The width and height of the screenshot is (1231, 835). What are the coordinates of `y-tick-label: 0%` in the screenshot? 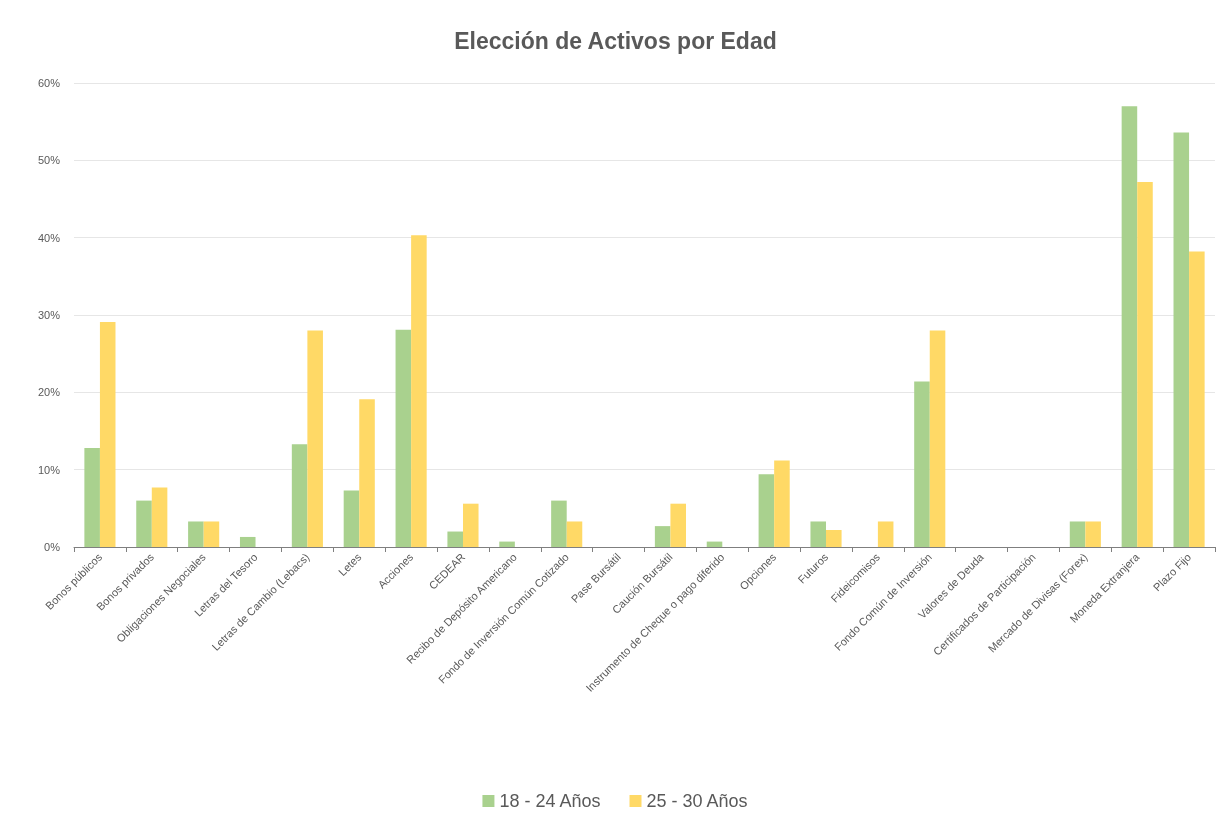 It's located at (52, 547).